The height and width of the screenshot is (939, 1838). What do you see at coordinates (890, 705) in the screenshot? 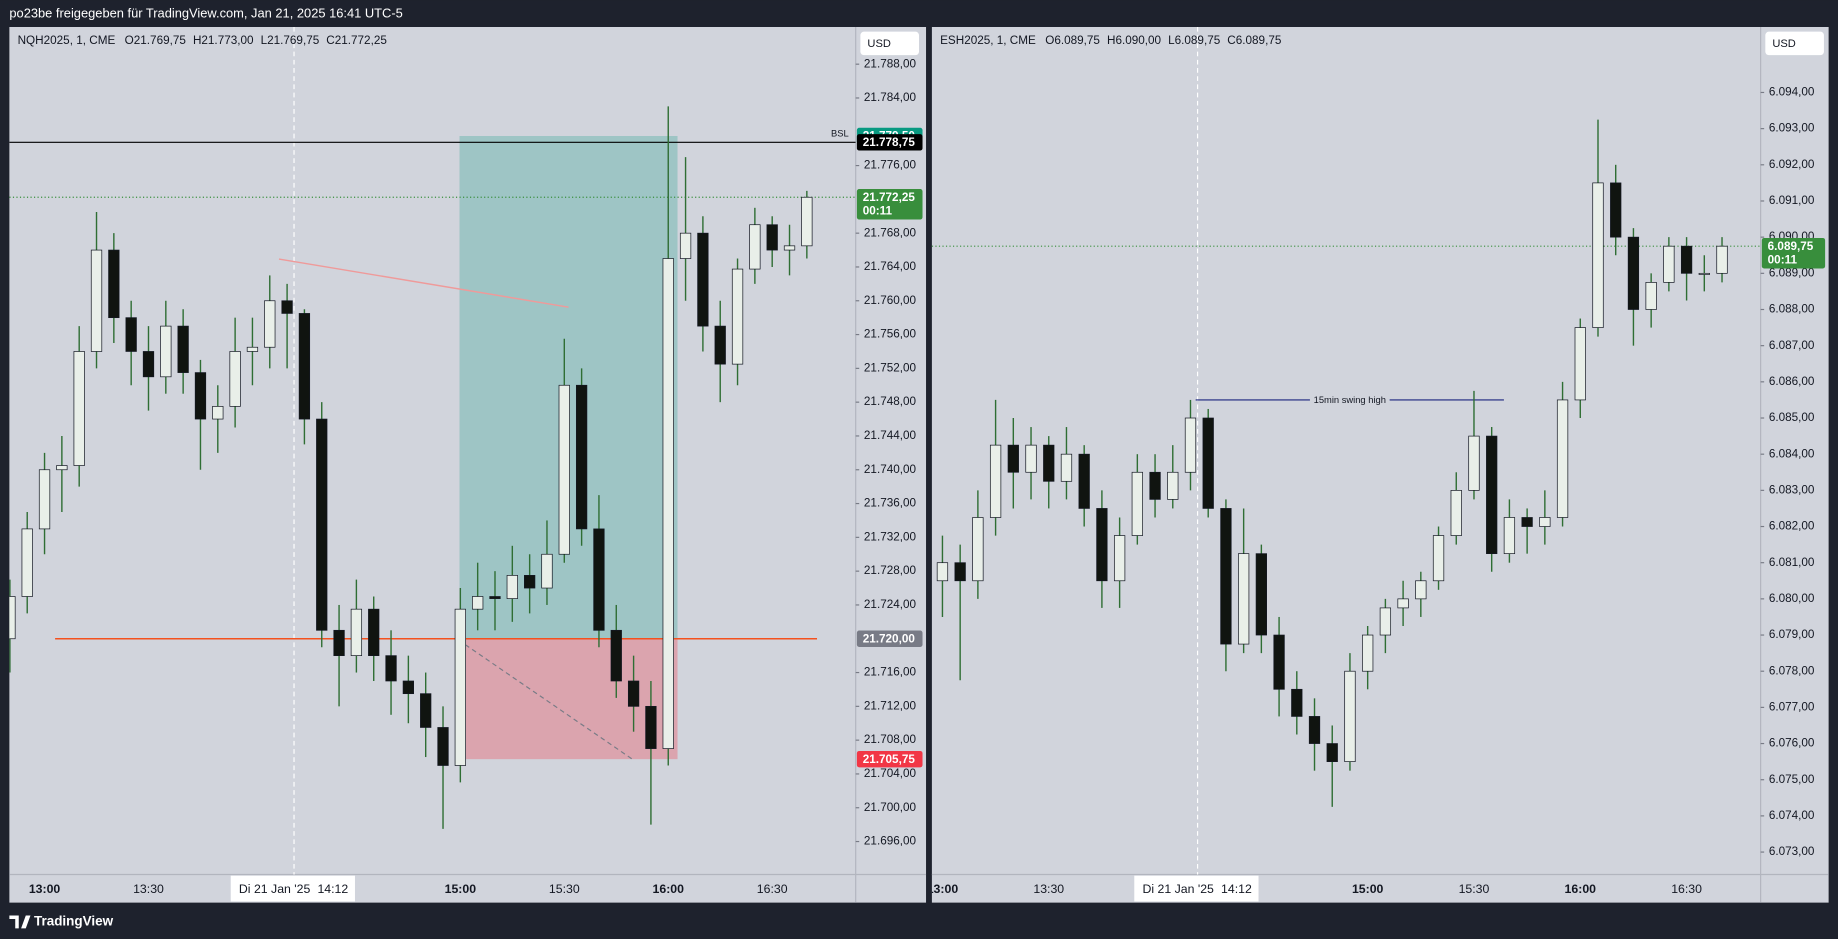
I see `price-tick-label: 21.712,00` at bounding box center [890, 705].